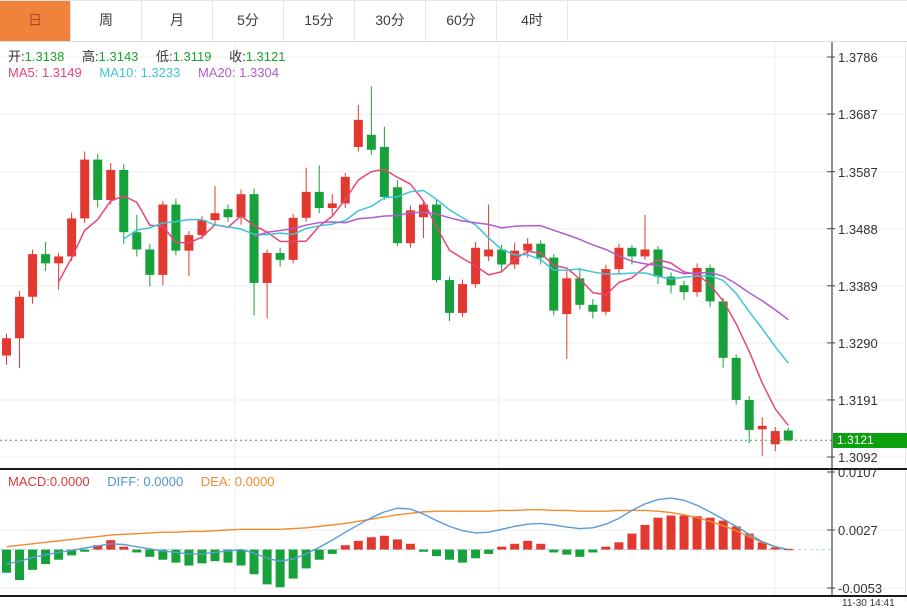  I want to click on right-frame-border, so click(905, 301).